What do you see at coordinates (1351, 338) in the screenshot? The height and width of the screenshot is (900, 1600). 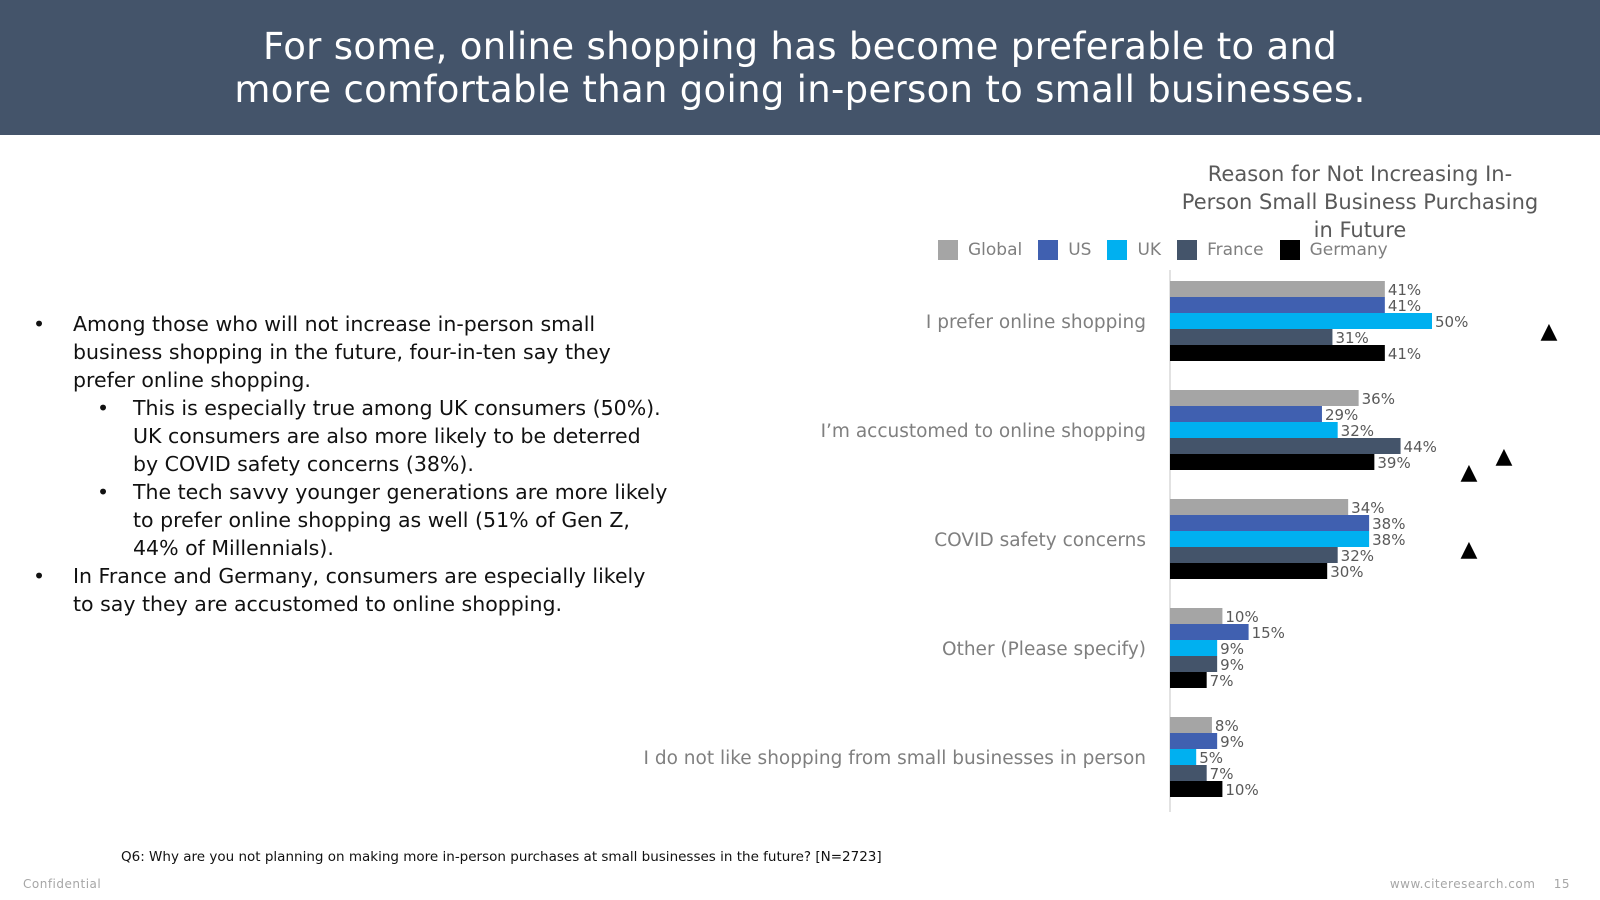 I see `data-label: 31%` at bounding box center [1351, 338].